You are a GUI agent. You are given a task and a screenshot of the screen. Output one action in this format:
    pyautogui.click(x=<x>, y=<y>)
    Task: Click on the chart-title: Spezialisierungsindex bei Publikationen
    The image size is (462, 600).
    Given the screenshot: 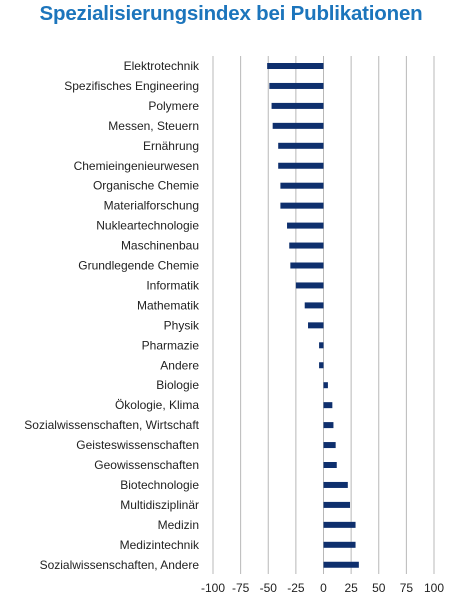 What is the action you would take?
    pyautogui.click(x=231, y=13)
    